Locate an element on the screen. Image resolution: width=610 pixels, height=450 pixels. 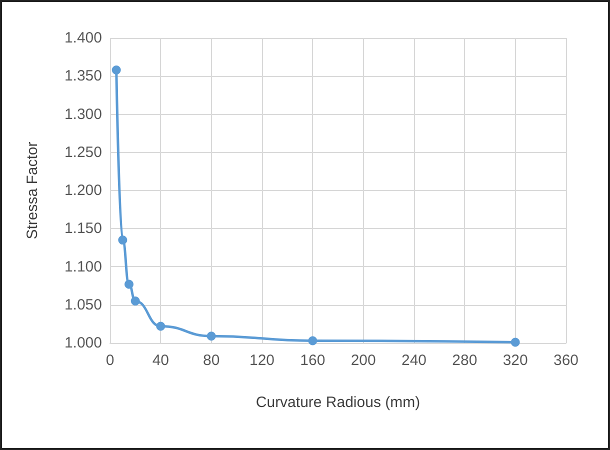
y-tick-label: 1.150 is located at coordinates (83, 229).